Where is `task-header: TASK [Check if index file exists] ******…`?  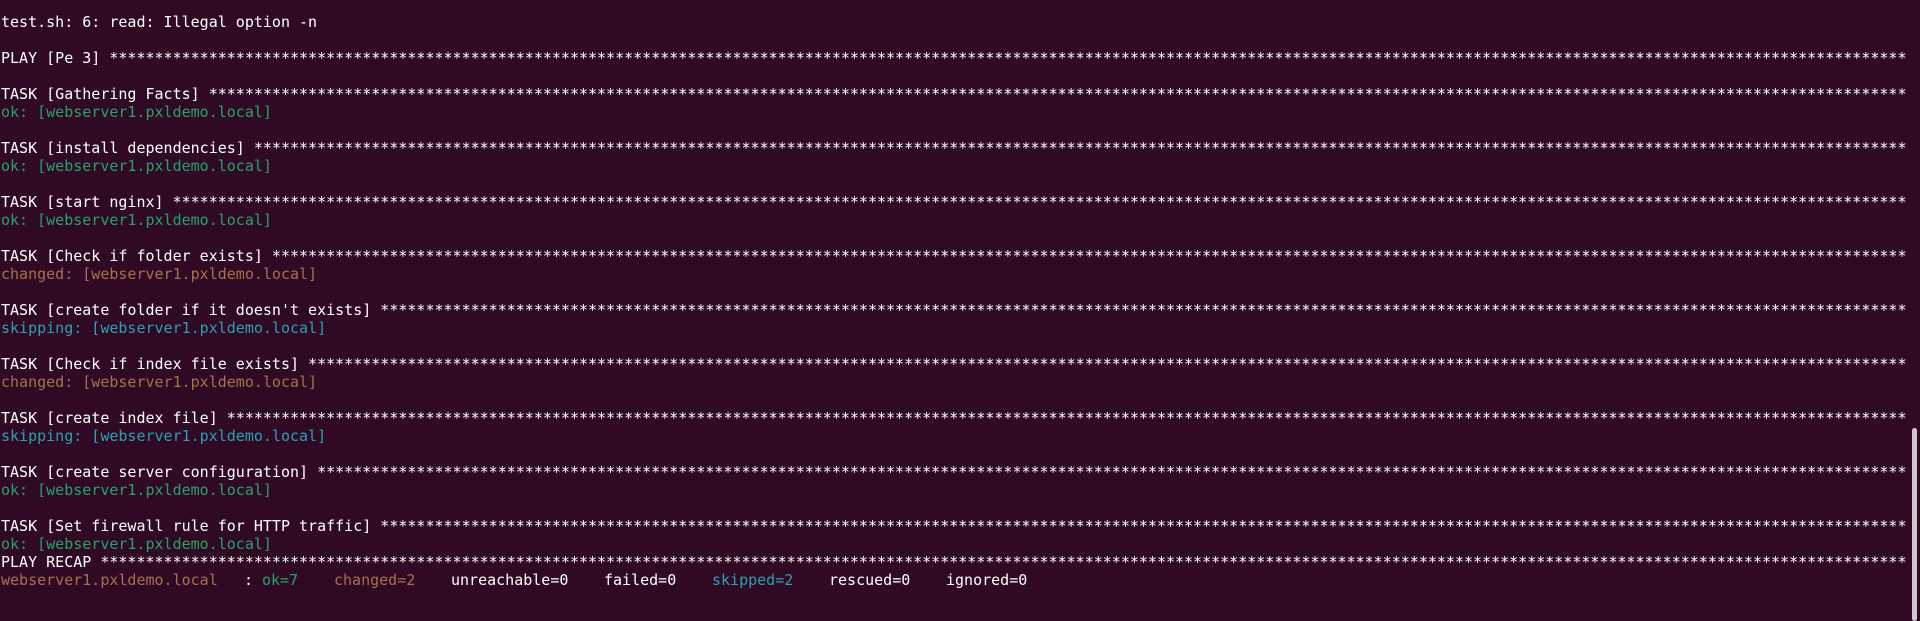
task-header: TASK [Check if index file exists] ******… is located at coordinates (953, 364).